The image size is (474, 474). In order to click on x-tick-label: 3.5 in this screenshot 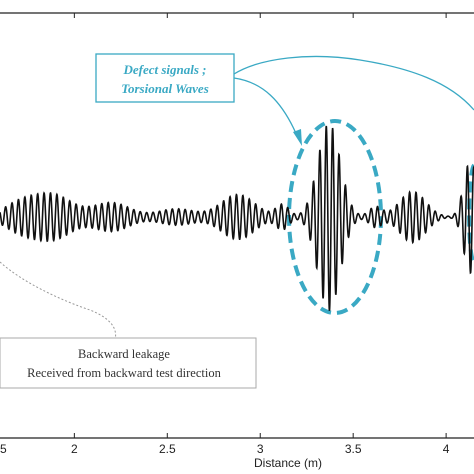, I will do `click(353, 449)`.